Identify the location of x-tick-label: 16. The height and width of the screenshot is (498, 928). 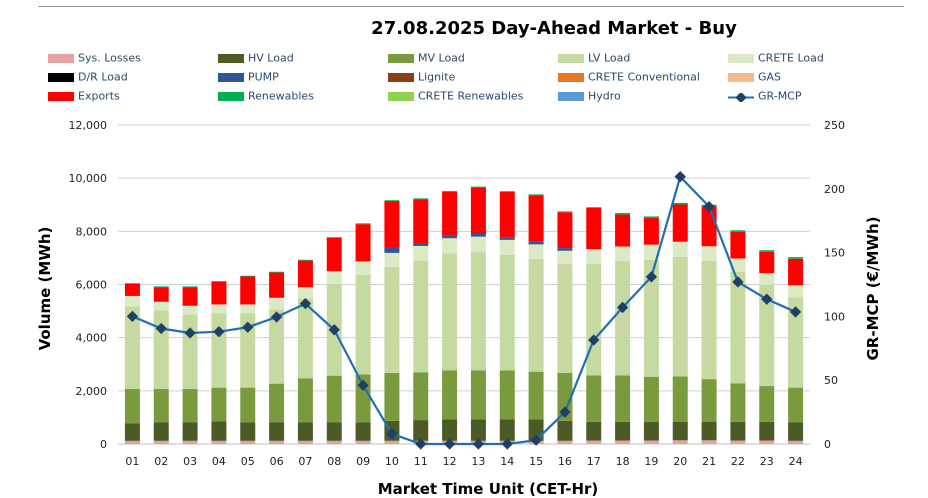
(565, 461).